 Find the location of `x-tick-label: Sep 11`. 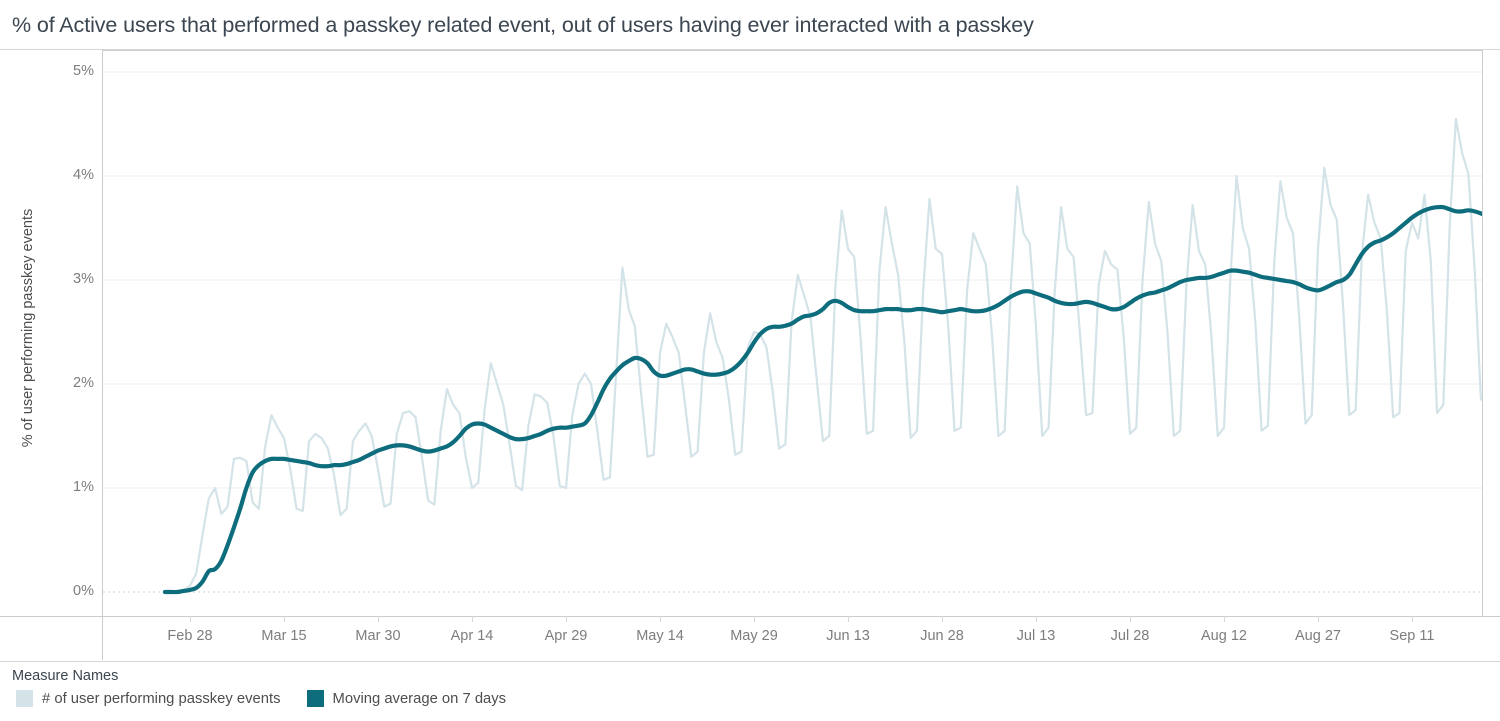

x-tick-label: Sep 11 is located at coordinates (1412, 636).